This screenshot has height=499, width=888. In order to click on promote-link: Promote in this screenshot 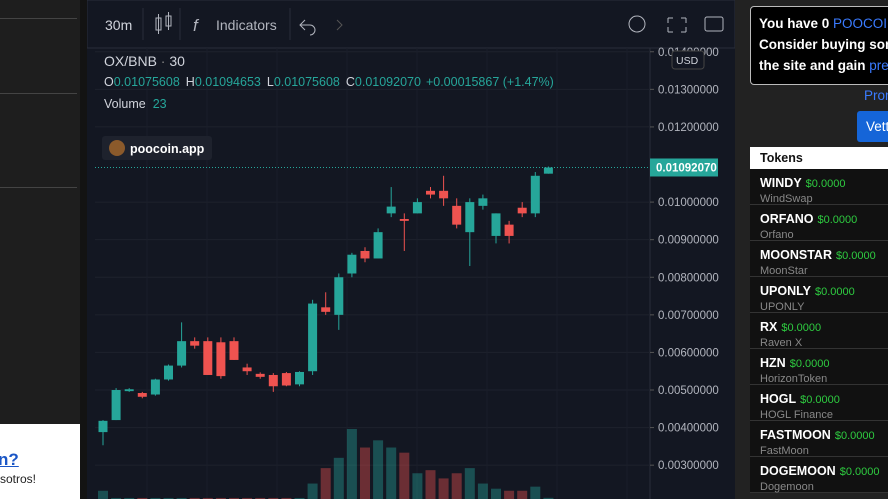, I will do `click(876, 95)`.